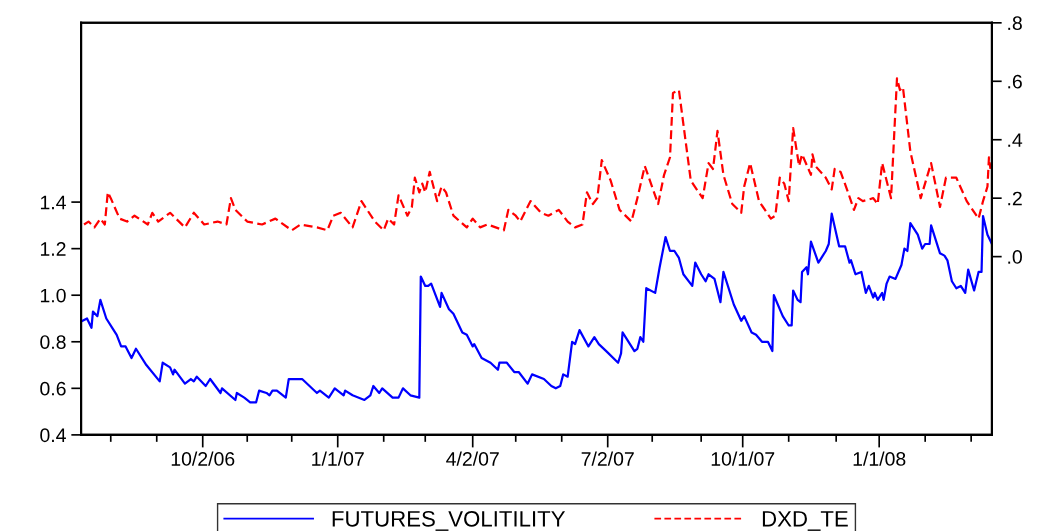  Describe the element at coordinates (472, 458) in the screenshot. I see `x-tick-label: 4/2/07` at that location.